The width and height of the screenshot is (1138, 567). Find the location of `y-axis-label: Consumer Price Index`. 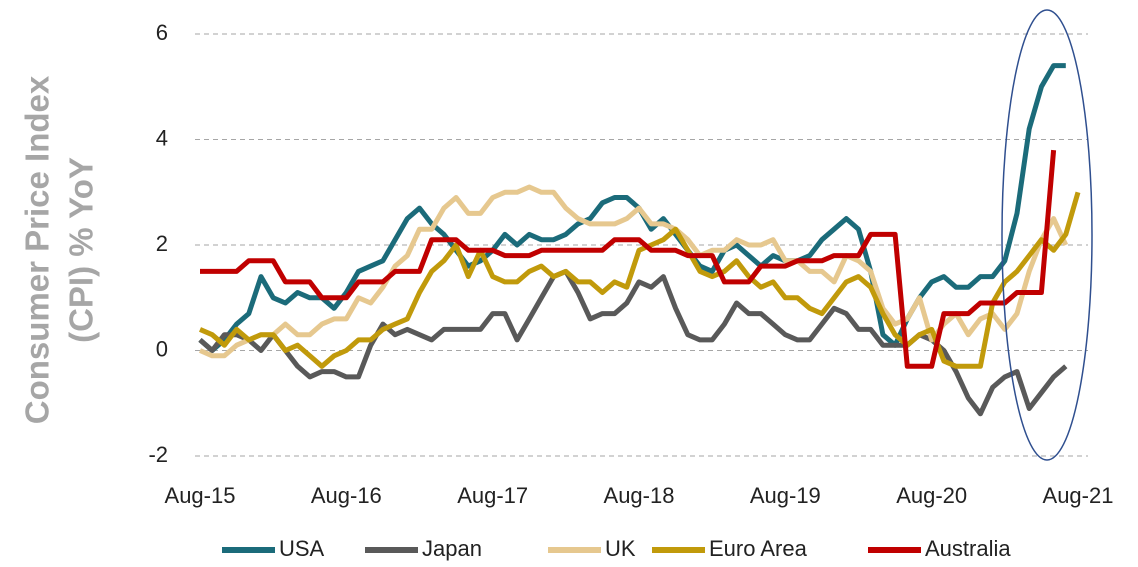

y-axis-label: Consumer Price Index is located at coordinates (37, 249).